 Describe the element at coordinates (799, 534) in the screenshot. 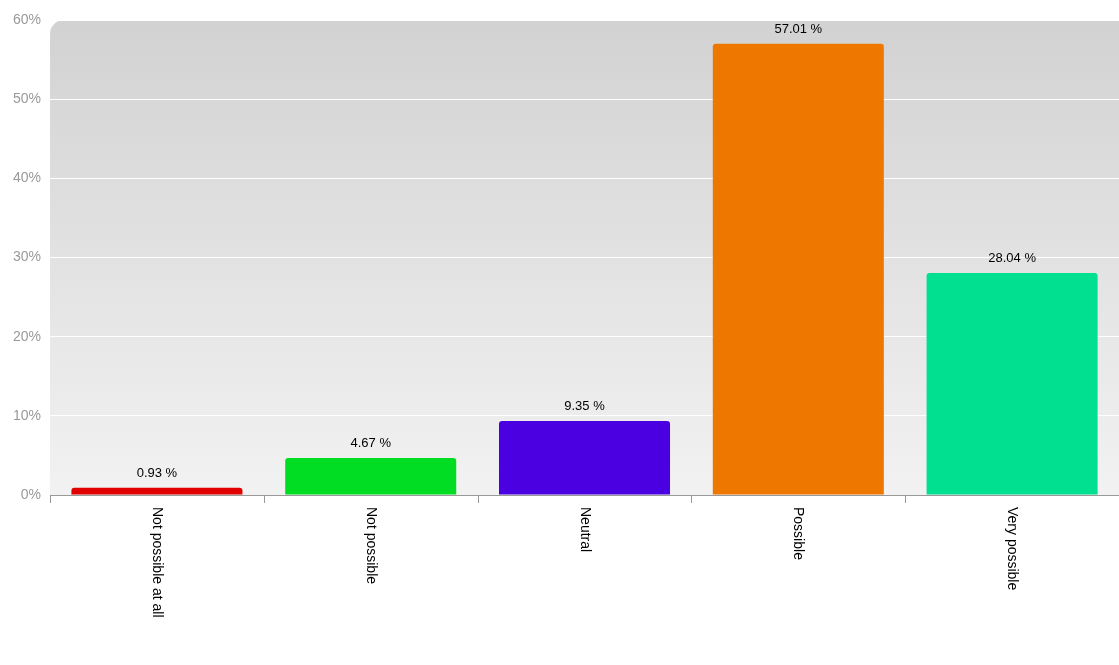

I see `x-tick-label: Possible` at that location.